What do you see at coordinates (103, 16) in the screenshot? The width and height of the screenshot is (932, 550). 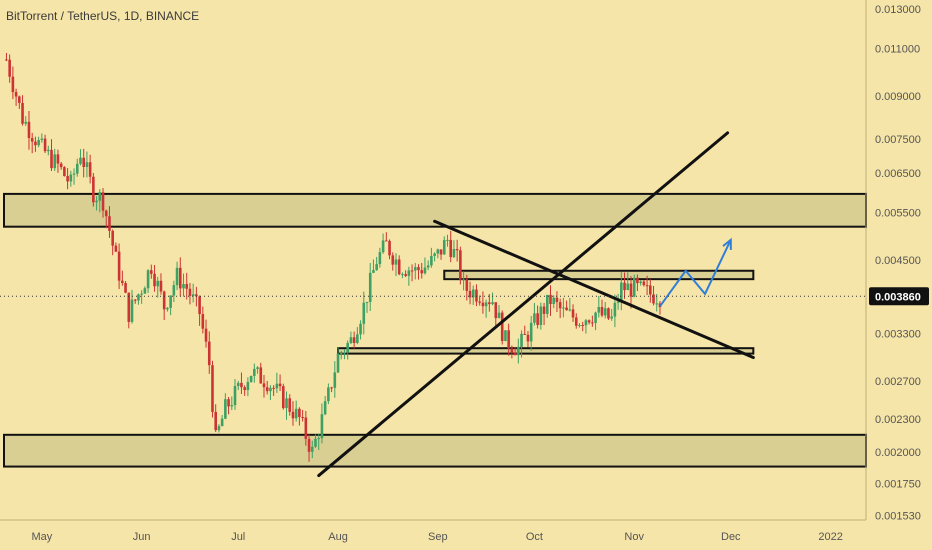 I see `chart-title: BitTorrent / TetherUS, 1D, BINANCE` at bounding box center [103, 16].